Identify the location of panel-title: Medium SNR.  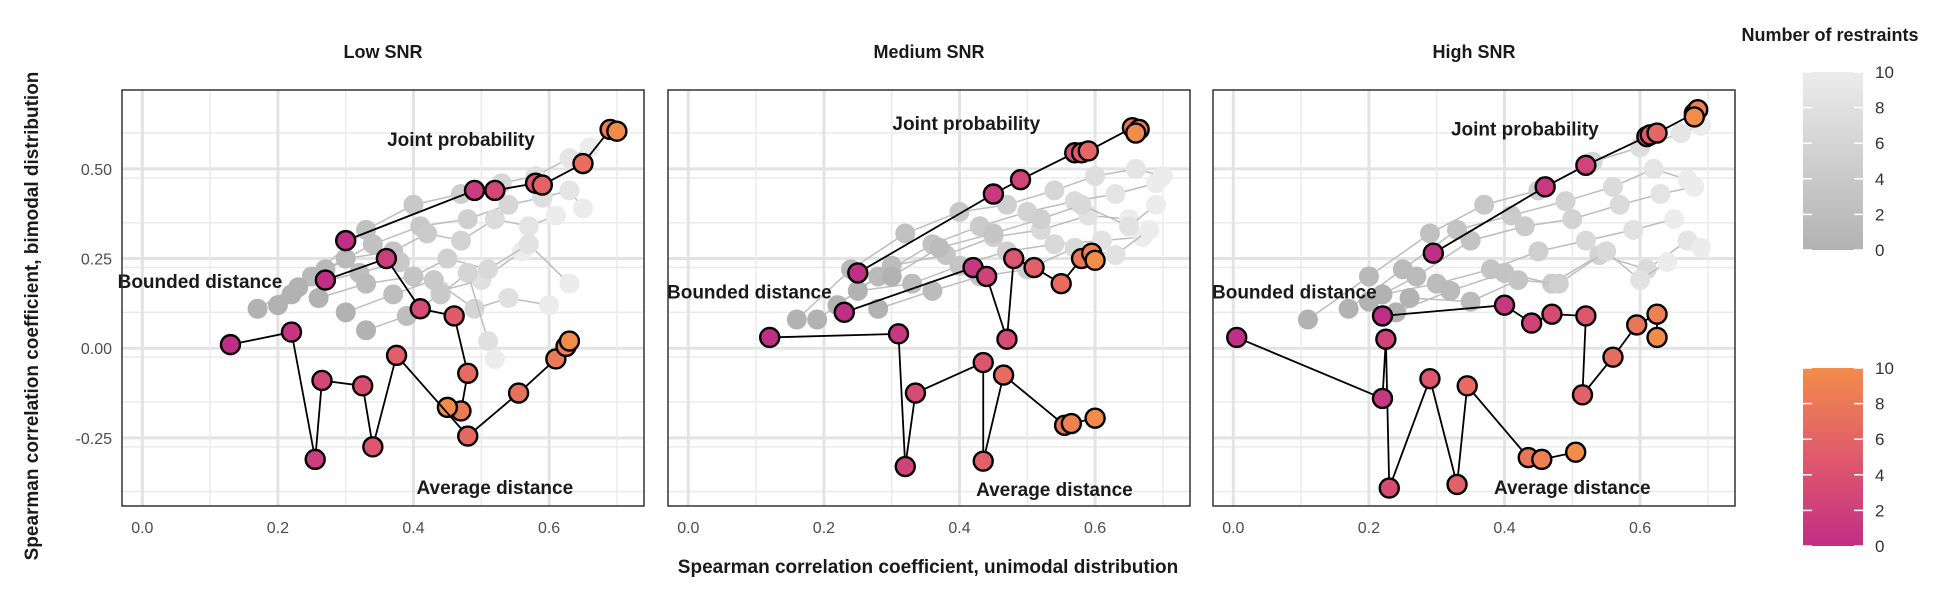
(928, 52).